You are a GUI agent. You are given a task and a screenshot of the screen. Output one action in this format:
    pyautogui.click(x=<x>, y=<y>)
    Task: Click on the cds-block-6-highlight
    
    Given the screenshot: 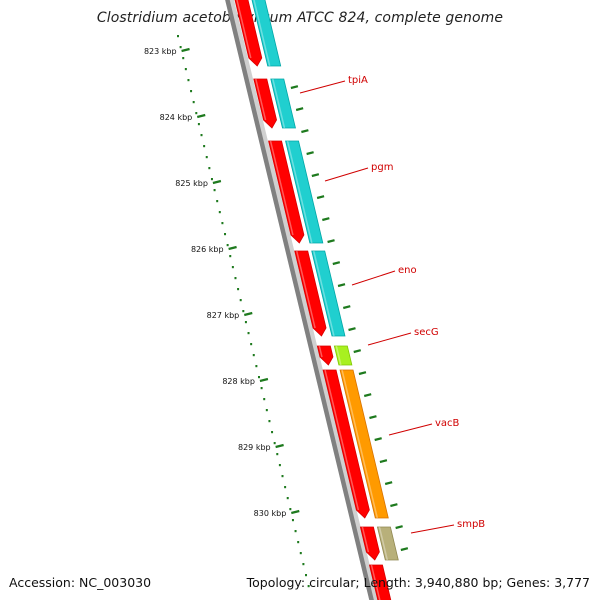 What is the action you would take?
    pyautogui.click(x=383, y=543)
    